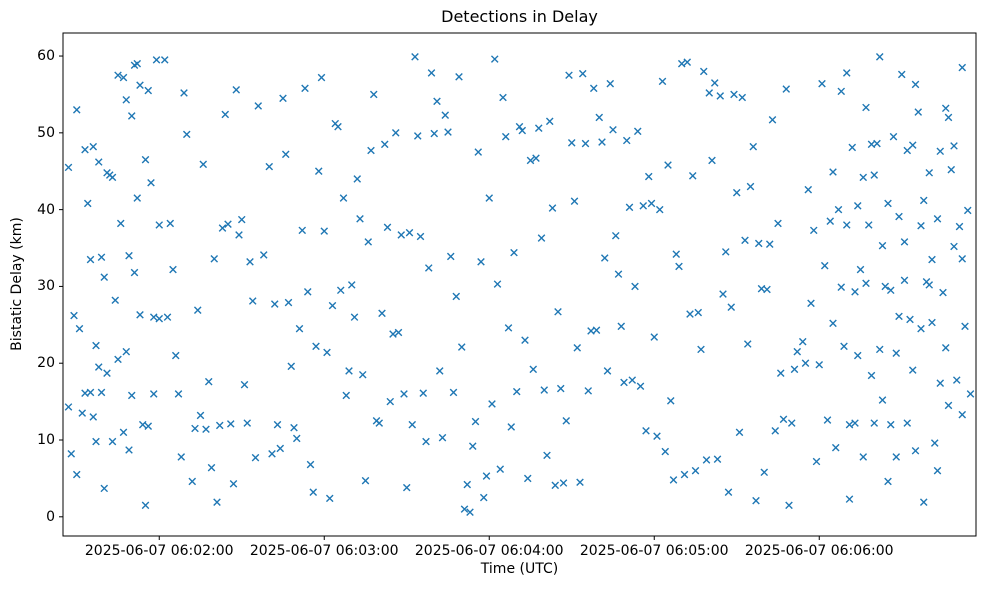 The height and width of the screenshot is (590, 989). I want to click on y-axis-tick-label: 10, so click(46, 440).